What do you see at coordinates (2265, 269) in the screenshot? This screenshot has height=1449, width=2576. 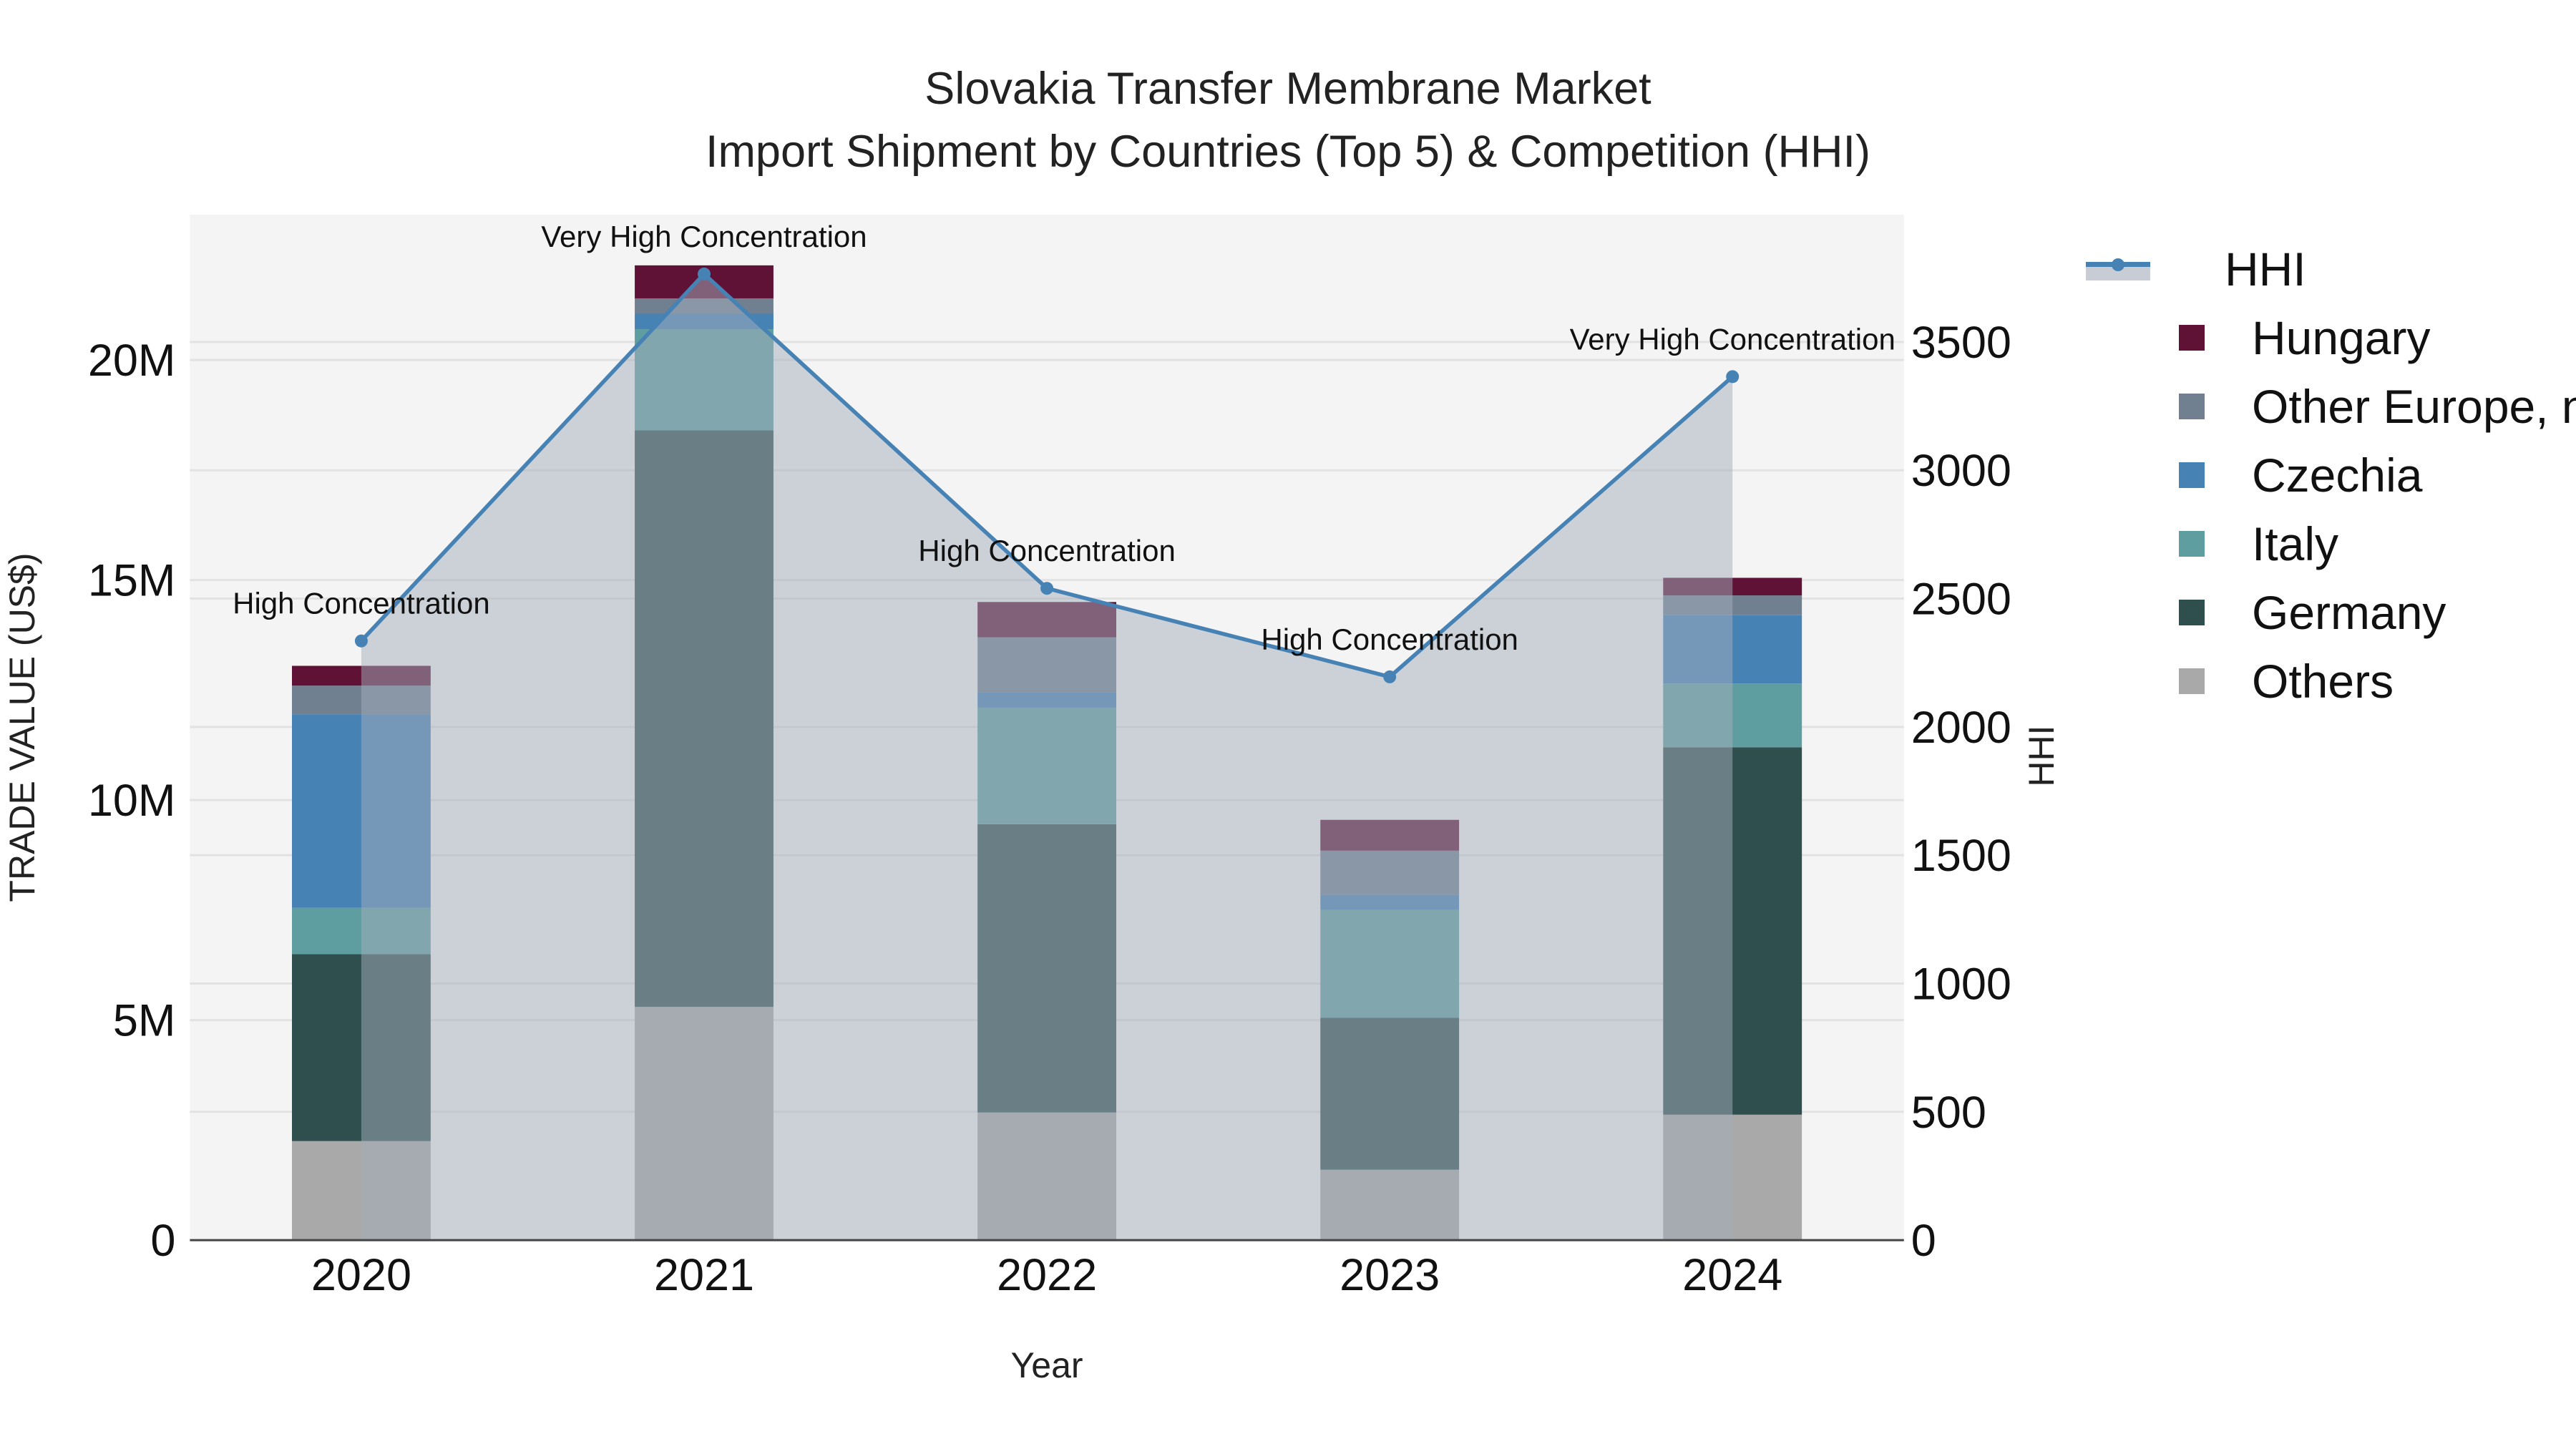 I see `legend-label: HHI` at bounding box center [2265, 269].